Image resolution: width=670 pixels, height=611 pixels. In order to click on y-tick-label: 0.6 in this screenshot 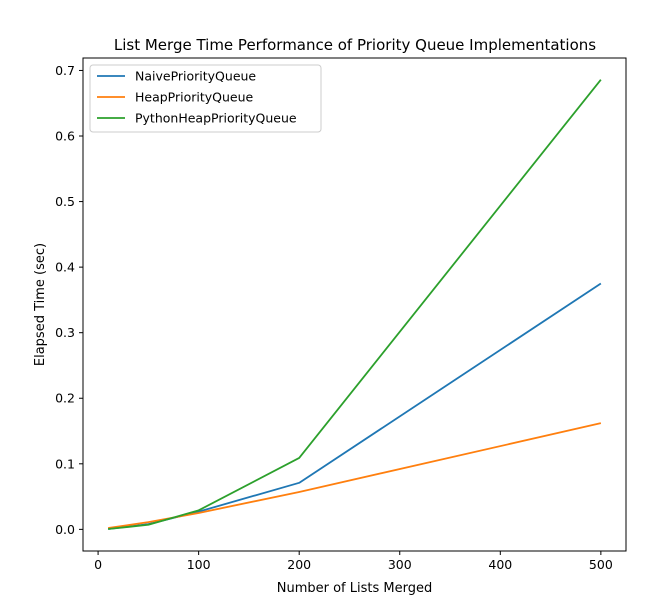, I will do `click(65, 136)`.